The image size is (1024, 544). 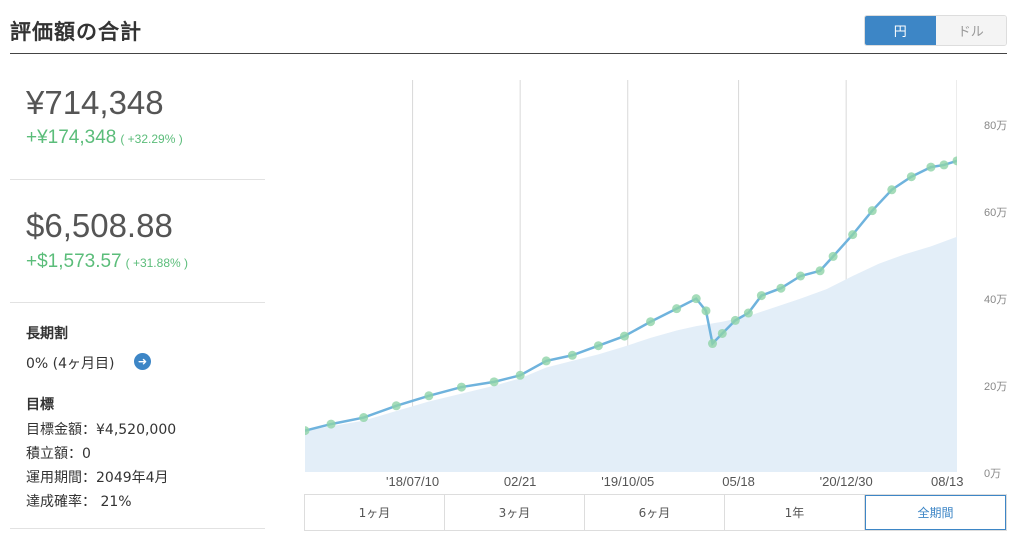 What do you see at coordinates (95, 102) in the screenshot?
I see `jpy-total-value: ¥714,348` at bounding box center [95, 102].